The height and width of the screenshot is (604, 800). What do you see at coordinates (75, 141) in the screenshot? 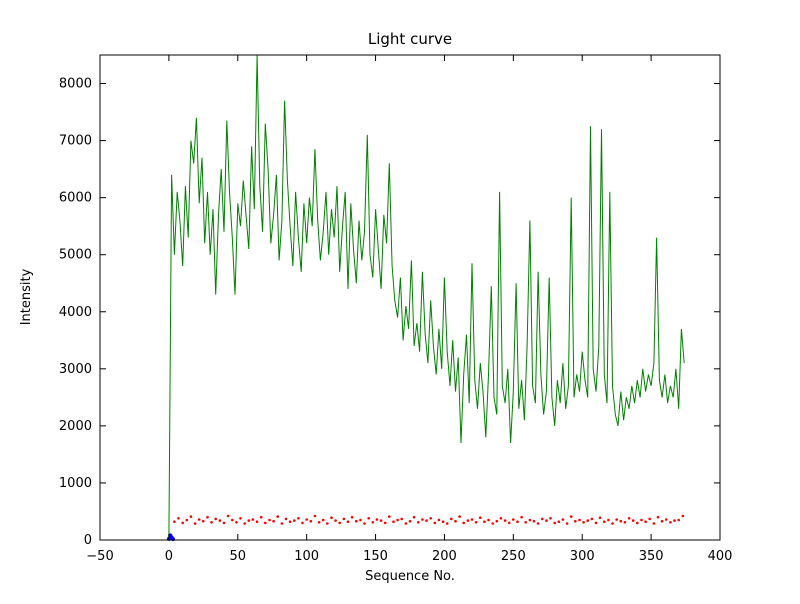
I see `y-tick-label: 7000` at bounding box center [75, 141].